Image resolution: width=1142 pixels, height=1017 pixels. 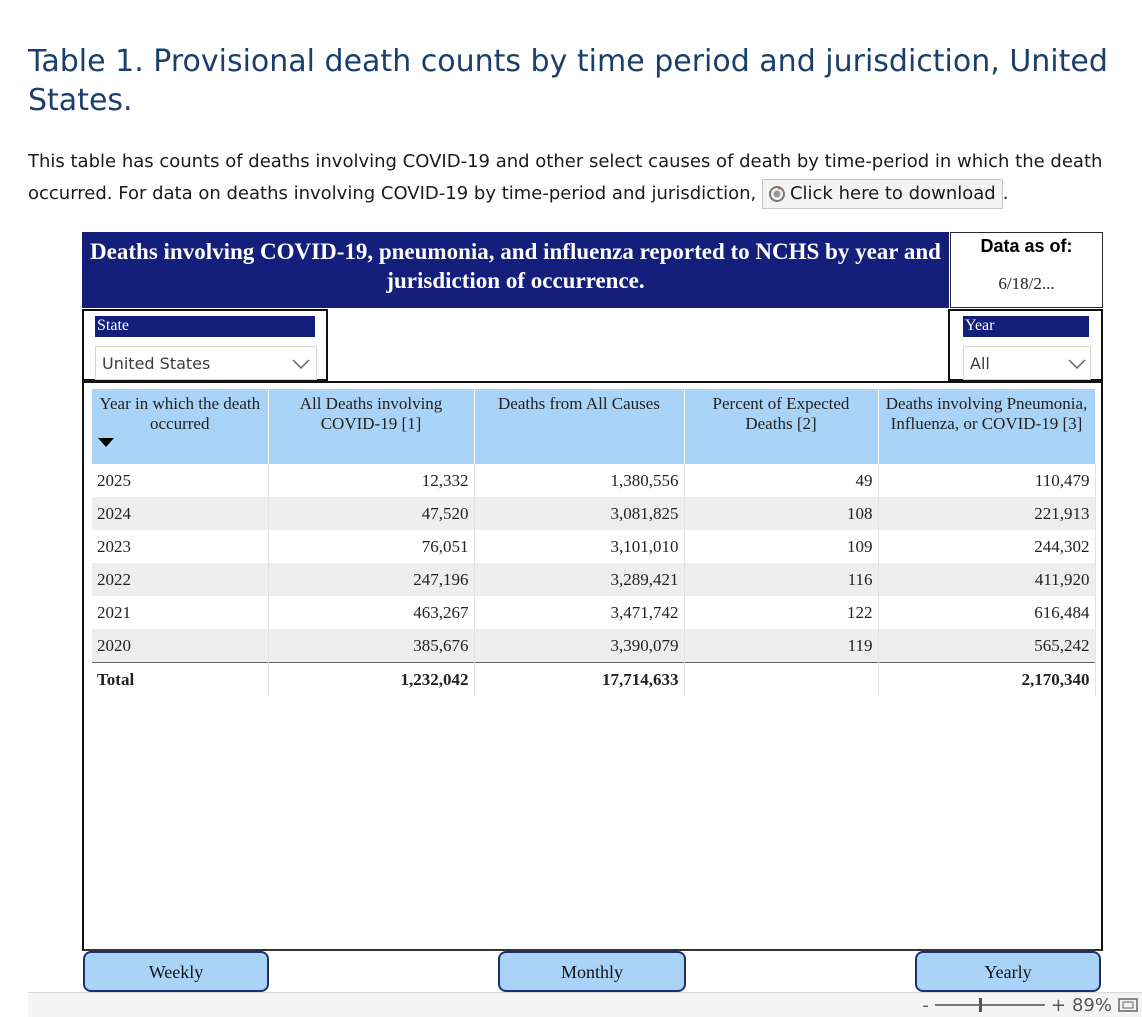 I want to click on cell-year: 2022, so click(x=180, y=579).